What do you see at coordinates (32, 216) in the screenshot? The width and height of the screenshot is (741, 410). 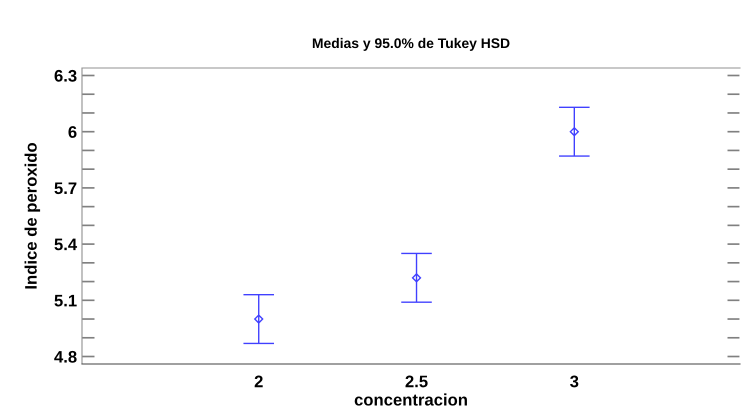 I see `y-axis-title: Indice de peroxido` at bounding box center [32, 216].